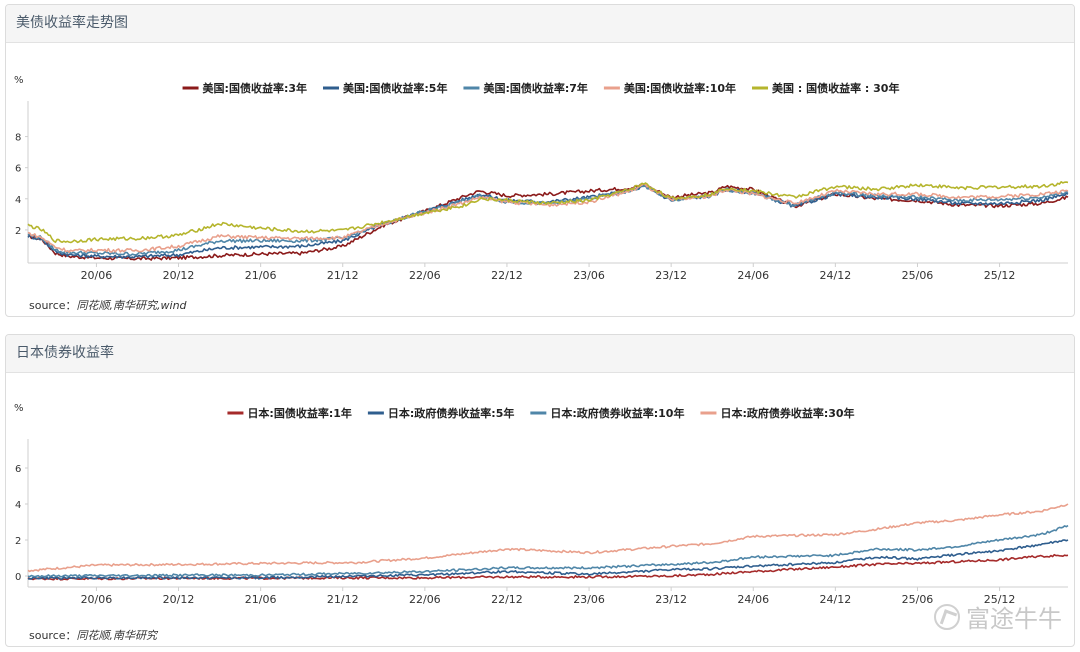 Image resolution: width=1080 pixels, height=652 pixels. I want to click on source-text: 同花顺,南华研究, so click(117, 635).